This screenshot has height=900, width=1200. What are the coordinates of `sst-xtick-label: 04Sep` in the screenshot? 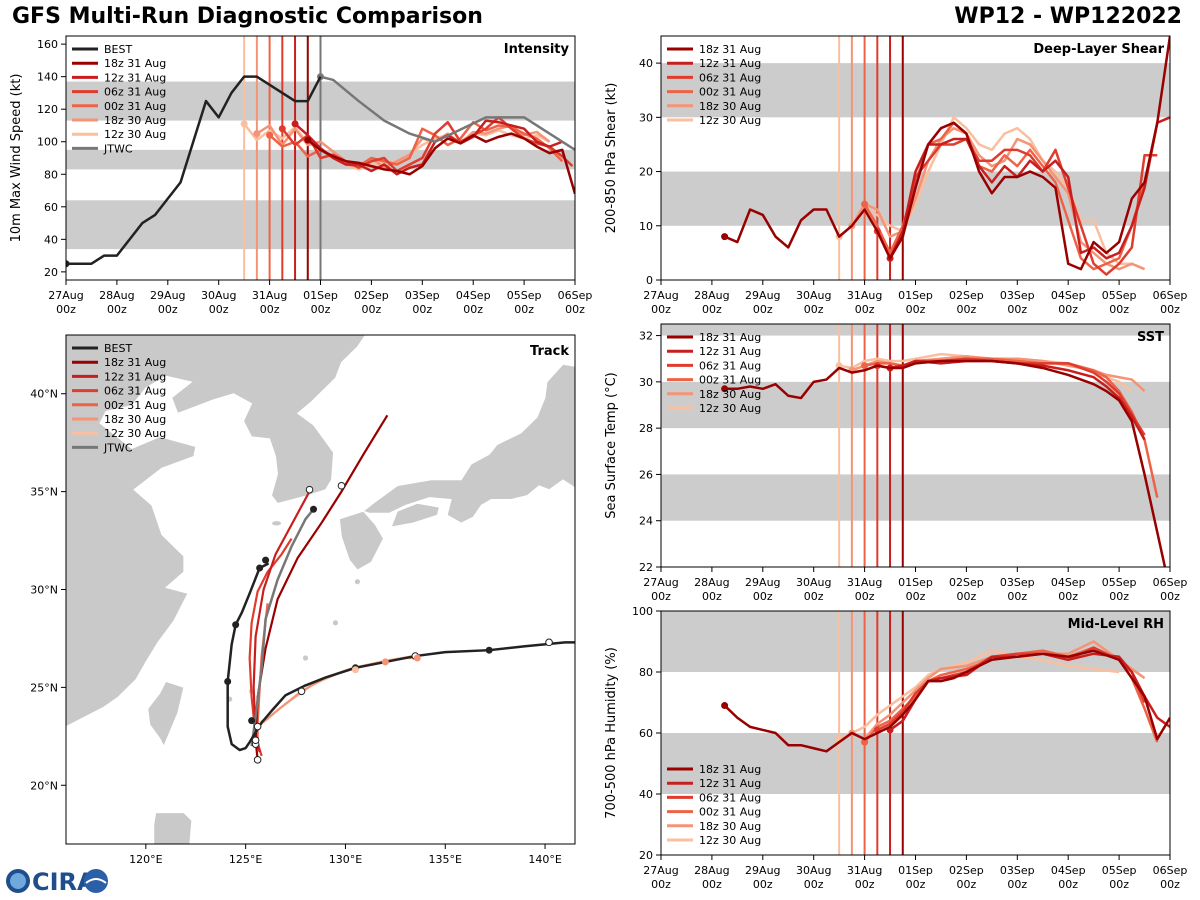 It's located at (1068, 582).